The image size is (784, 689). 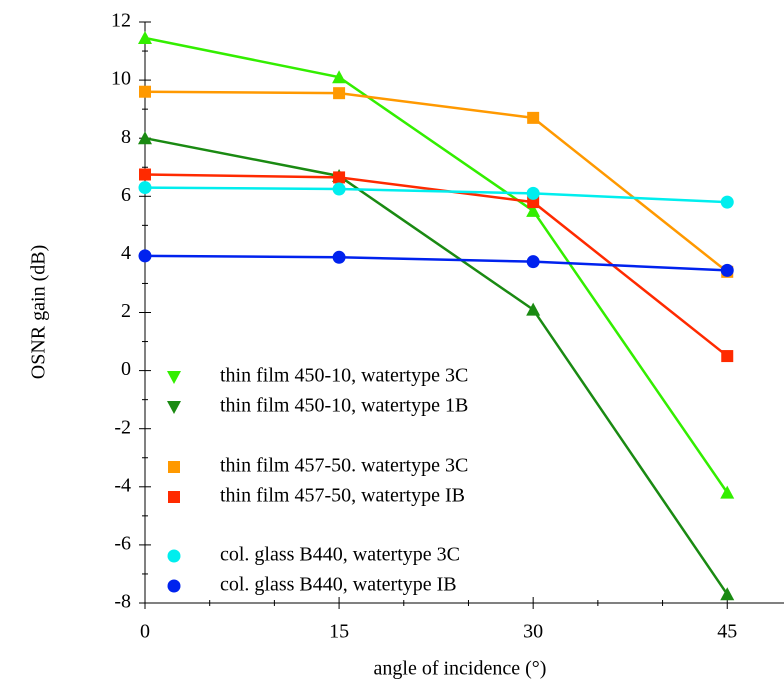 I want to click on y-tick-label: -2, so click(x=122, y=427).